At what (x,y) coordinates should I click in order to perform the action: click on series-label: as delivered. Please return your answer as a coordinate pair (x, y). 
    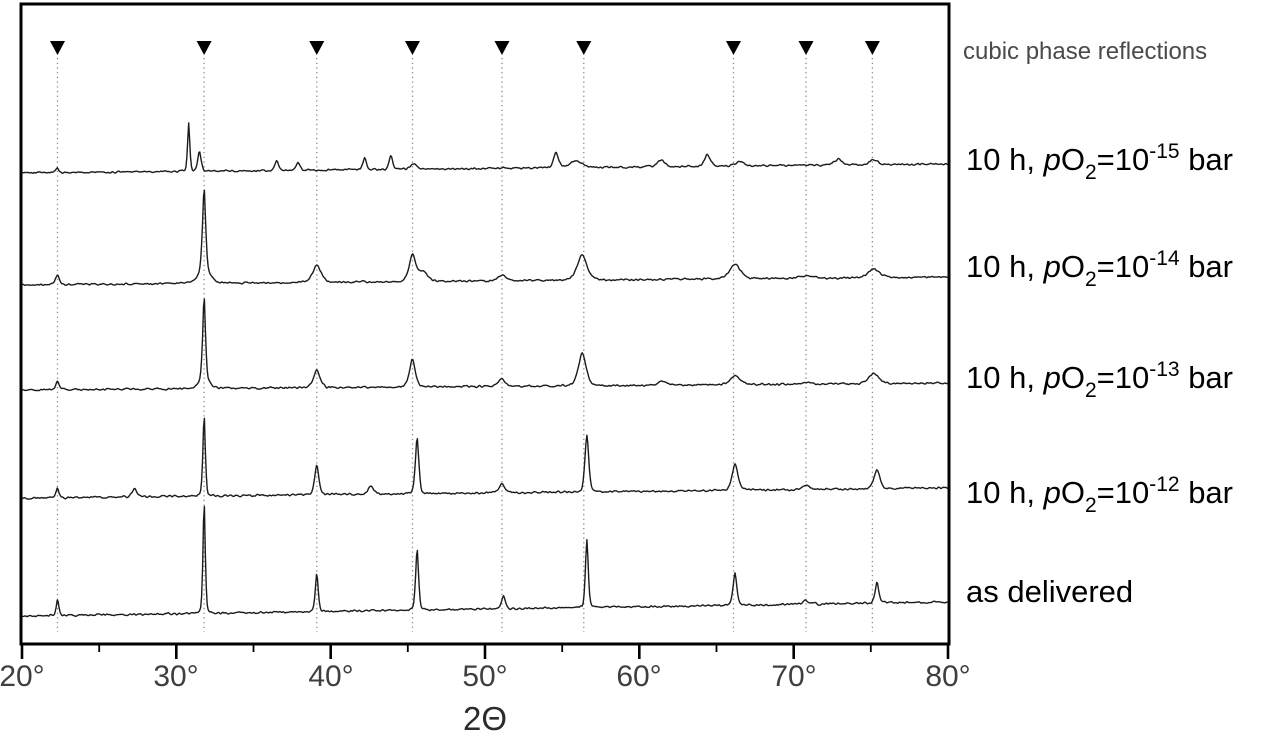
    Looking at the image, I should click on (1049, 592).